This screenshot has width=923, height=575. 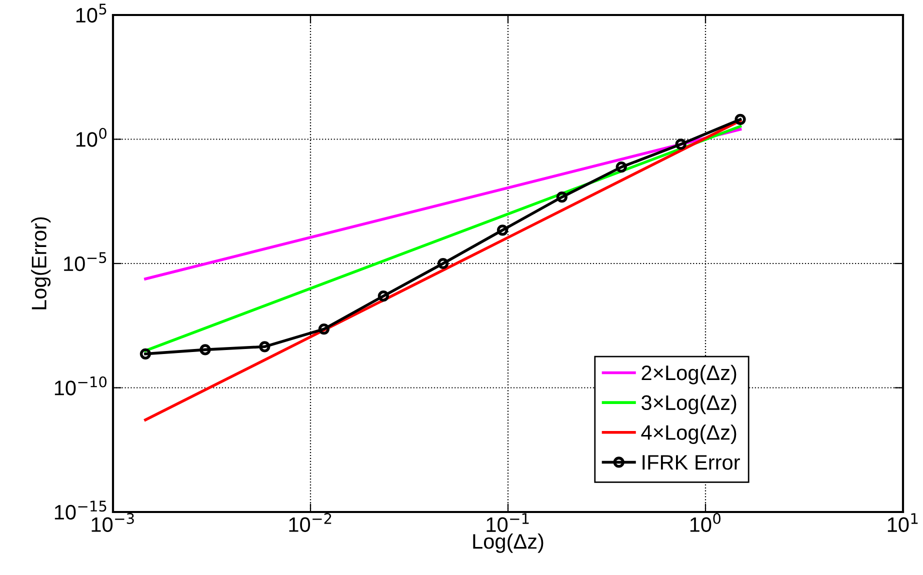 I want to click on y-tick-label: 10$^{−5}$, so click(x=85, y=262).